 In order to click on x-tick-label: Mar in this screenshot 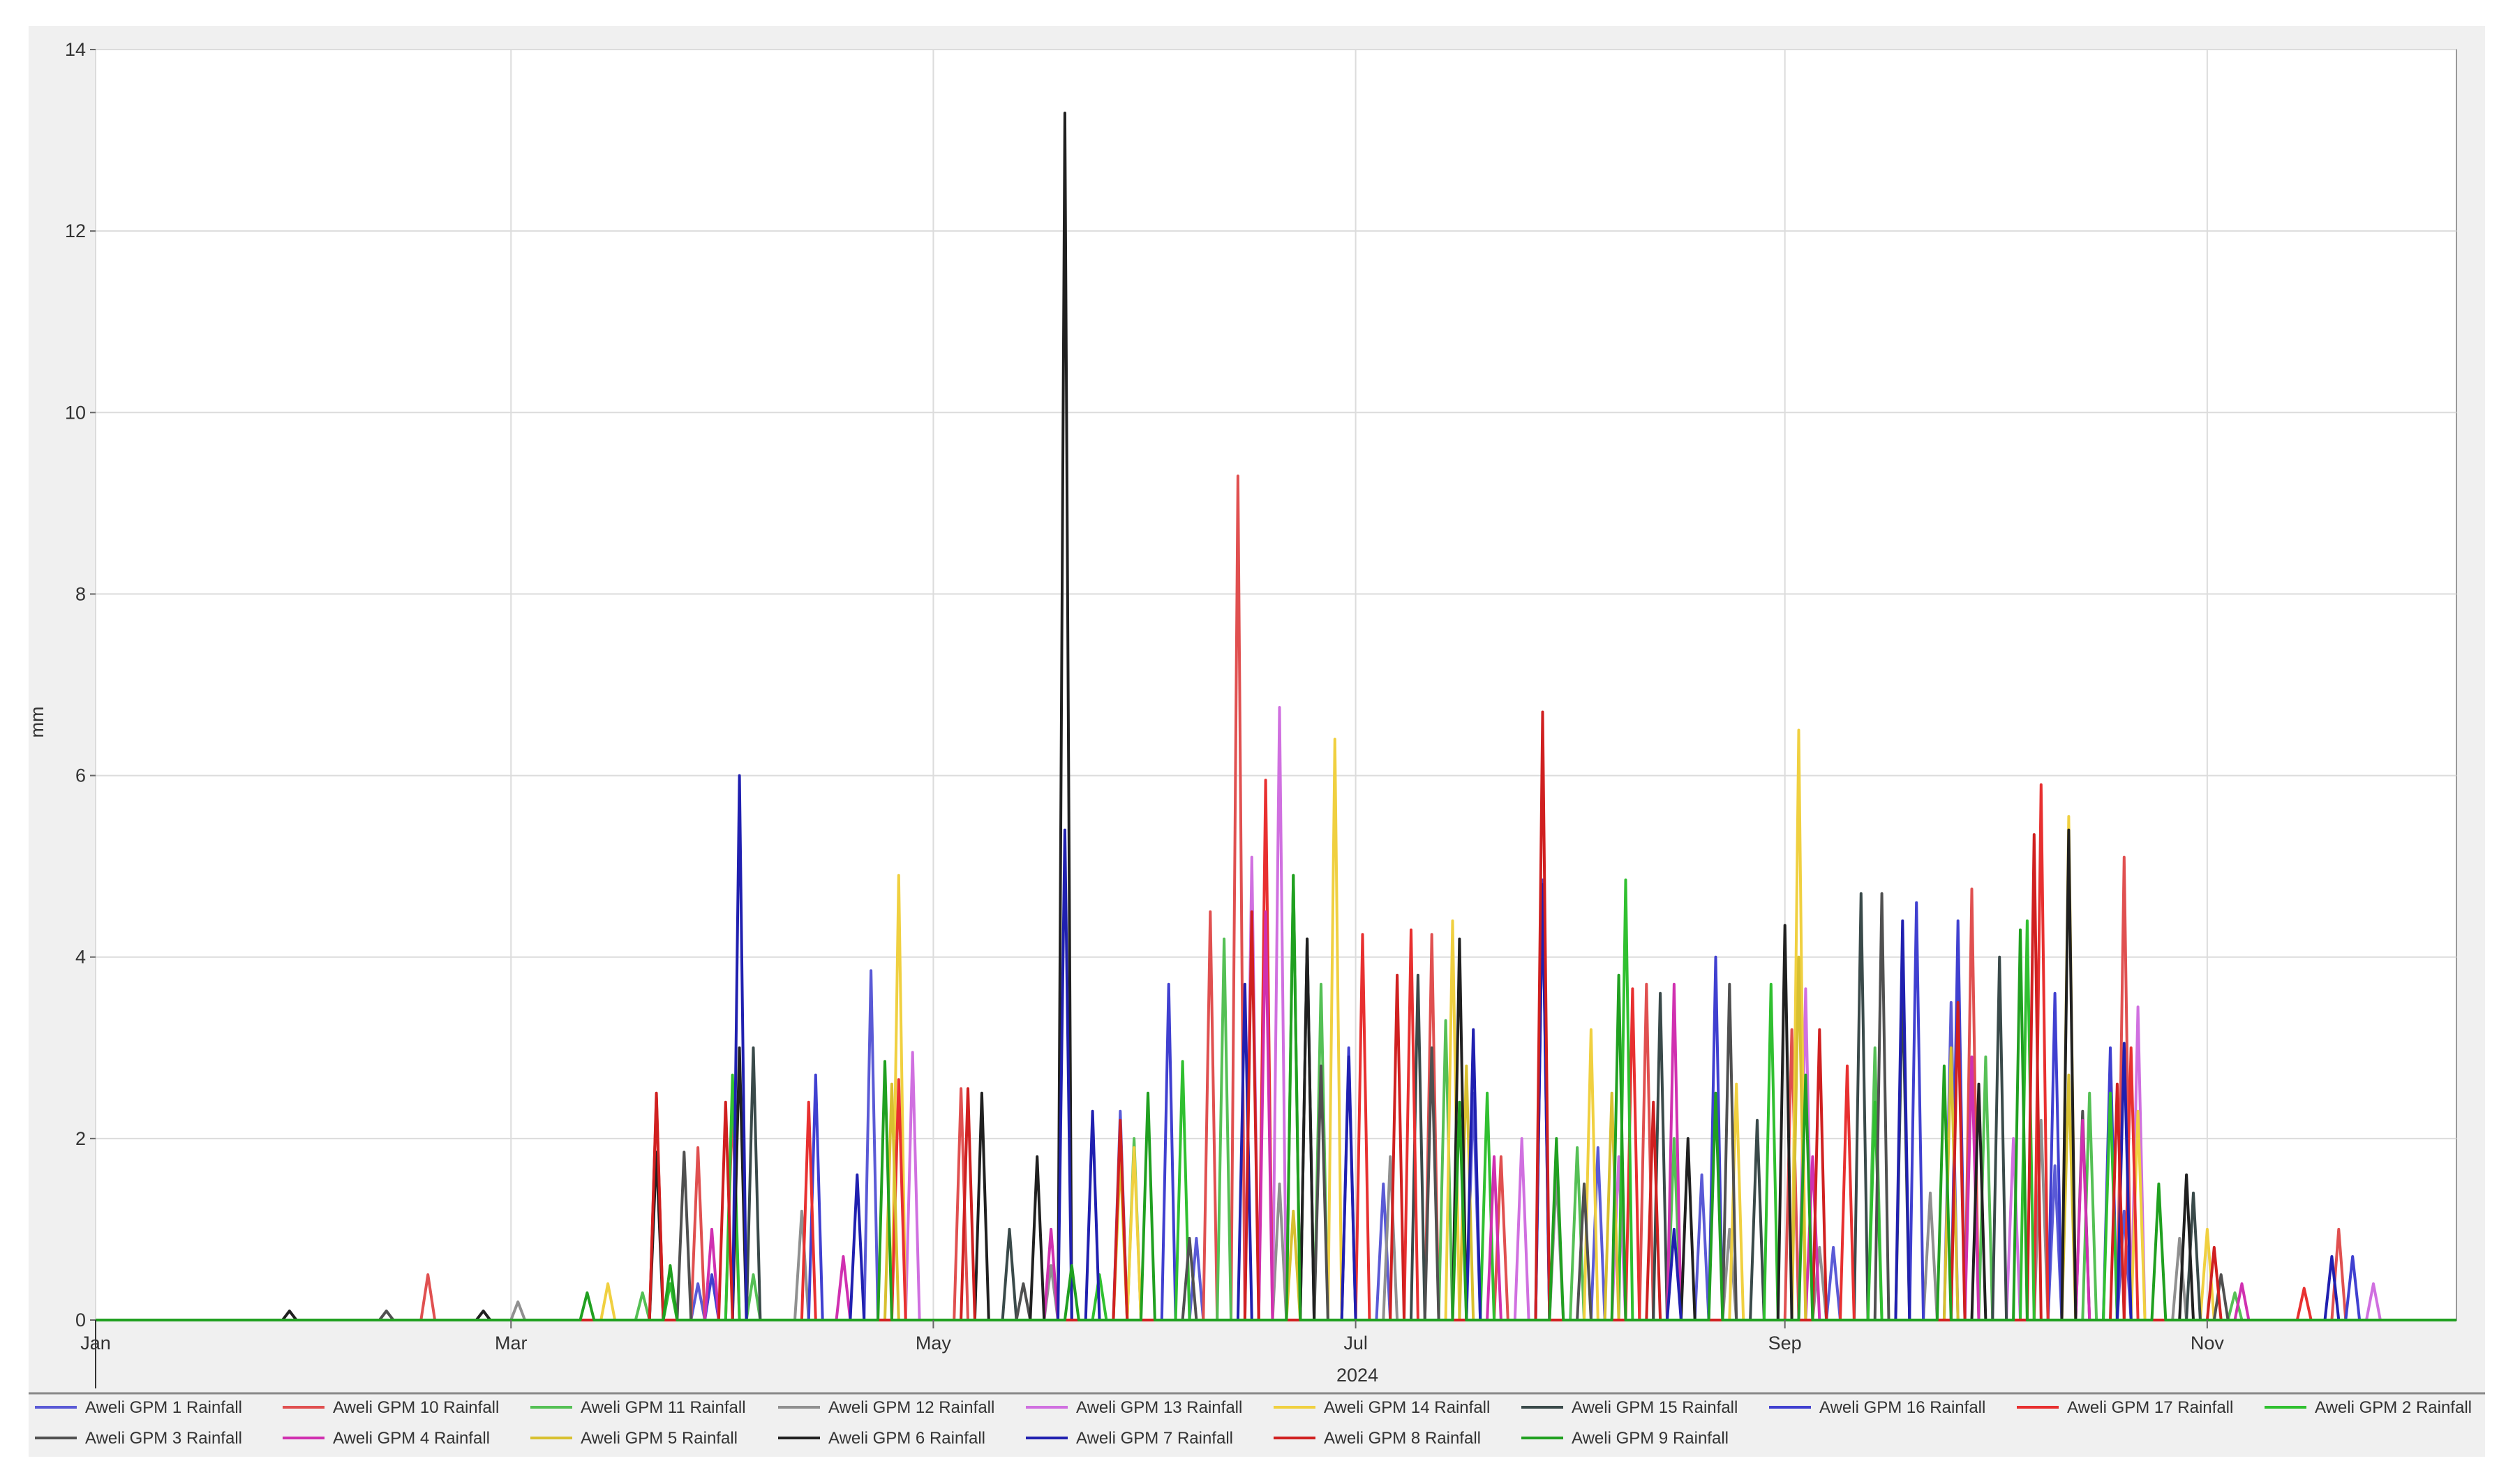, I will do `click(511, 1344)`.